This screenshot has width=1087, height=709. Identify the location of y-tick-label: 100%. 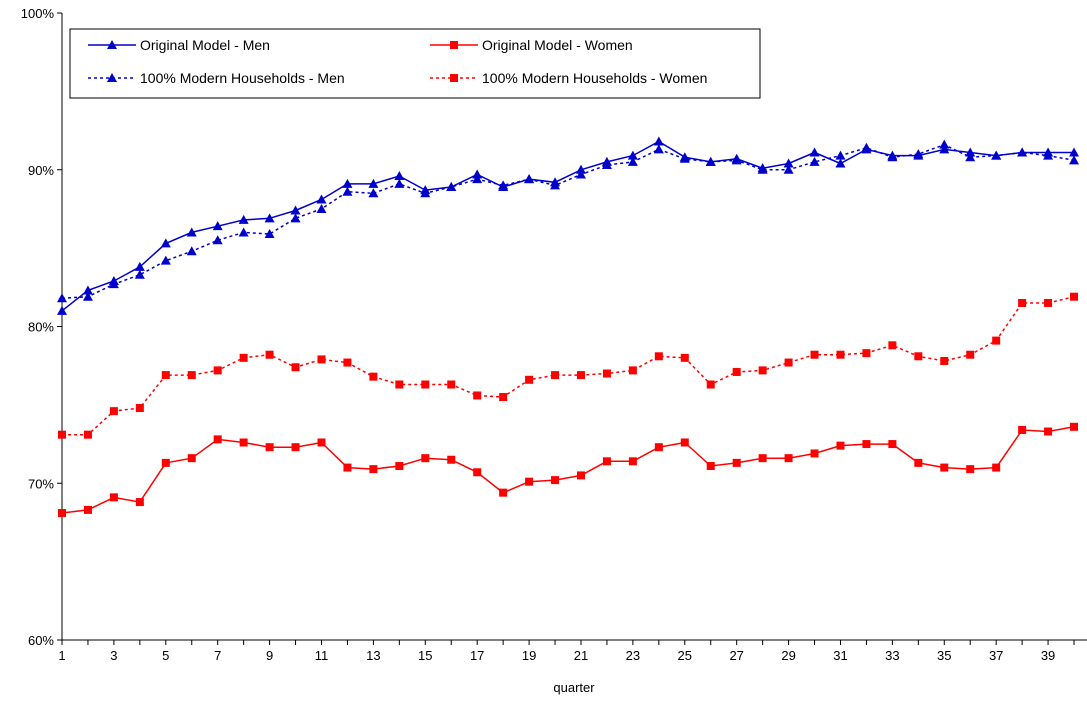
(38, 13).